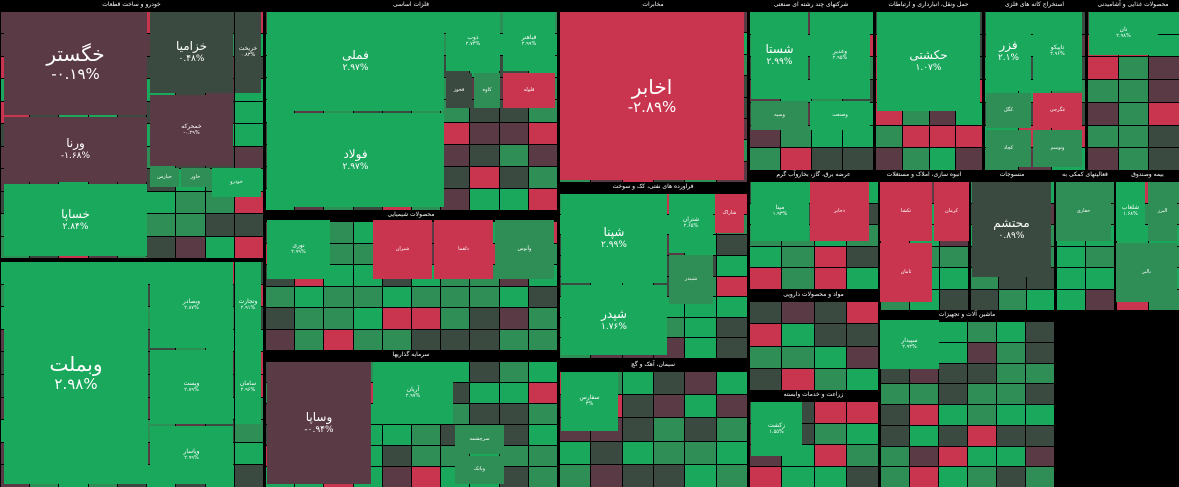 This screenshot has width=1179, height=487. I want to click on stock-tile: فلوله, so click(529, 90).